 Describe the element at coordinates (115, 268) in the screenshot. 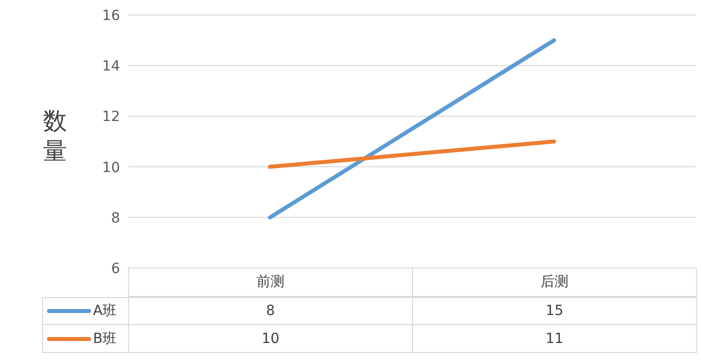

I see `y-tick-label: 6` at that location.